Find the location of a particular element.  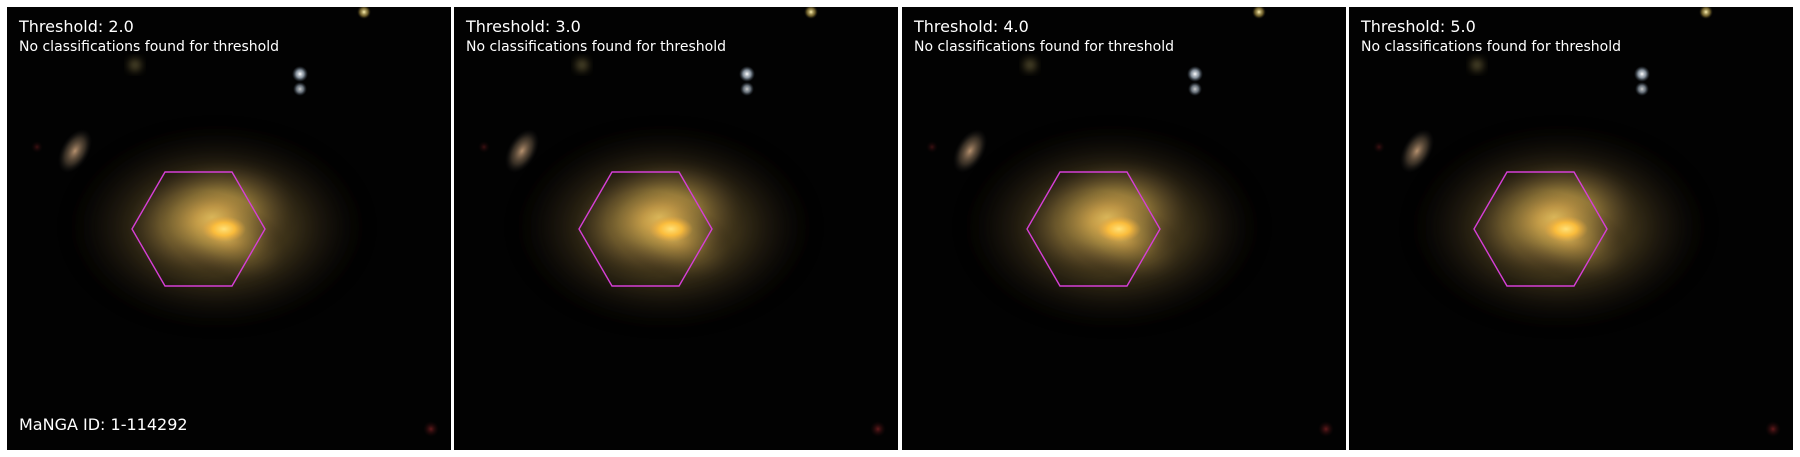

panel-title: Threshold: 4.0 is located at coordinates (971, 26).